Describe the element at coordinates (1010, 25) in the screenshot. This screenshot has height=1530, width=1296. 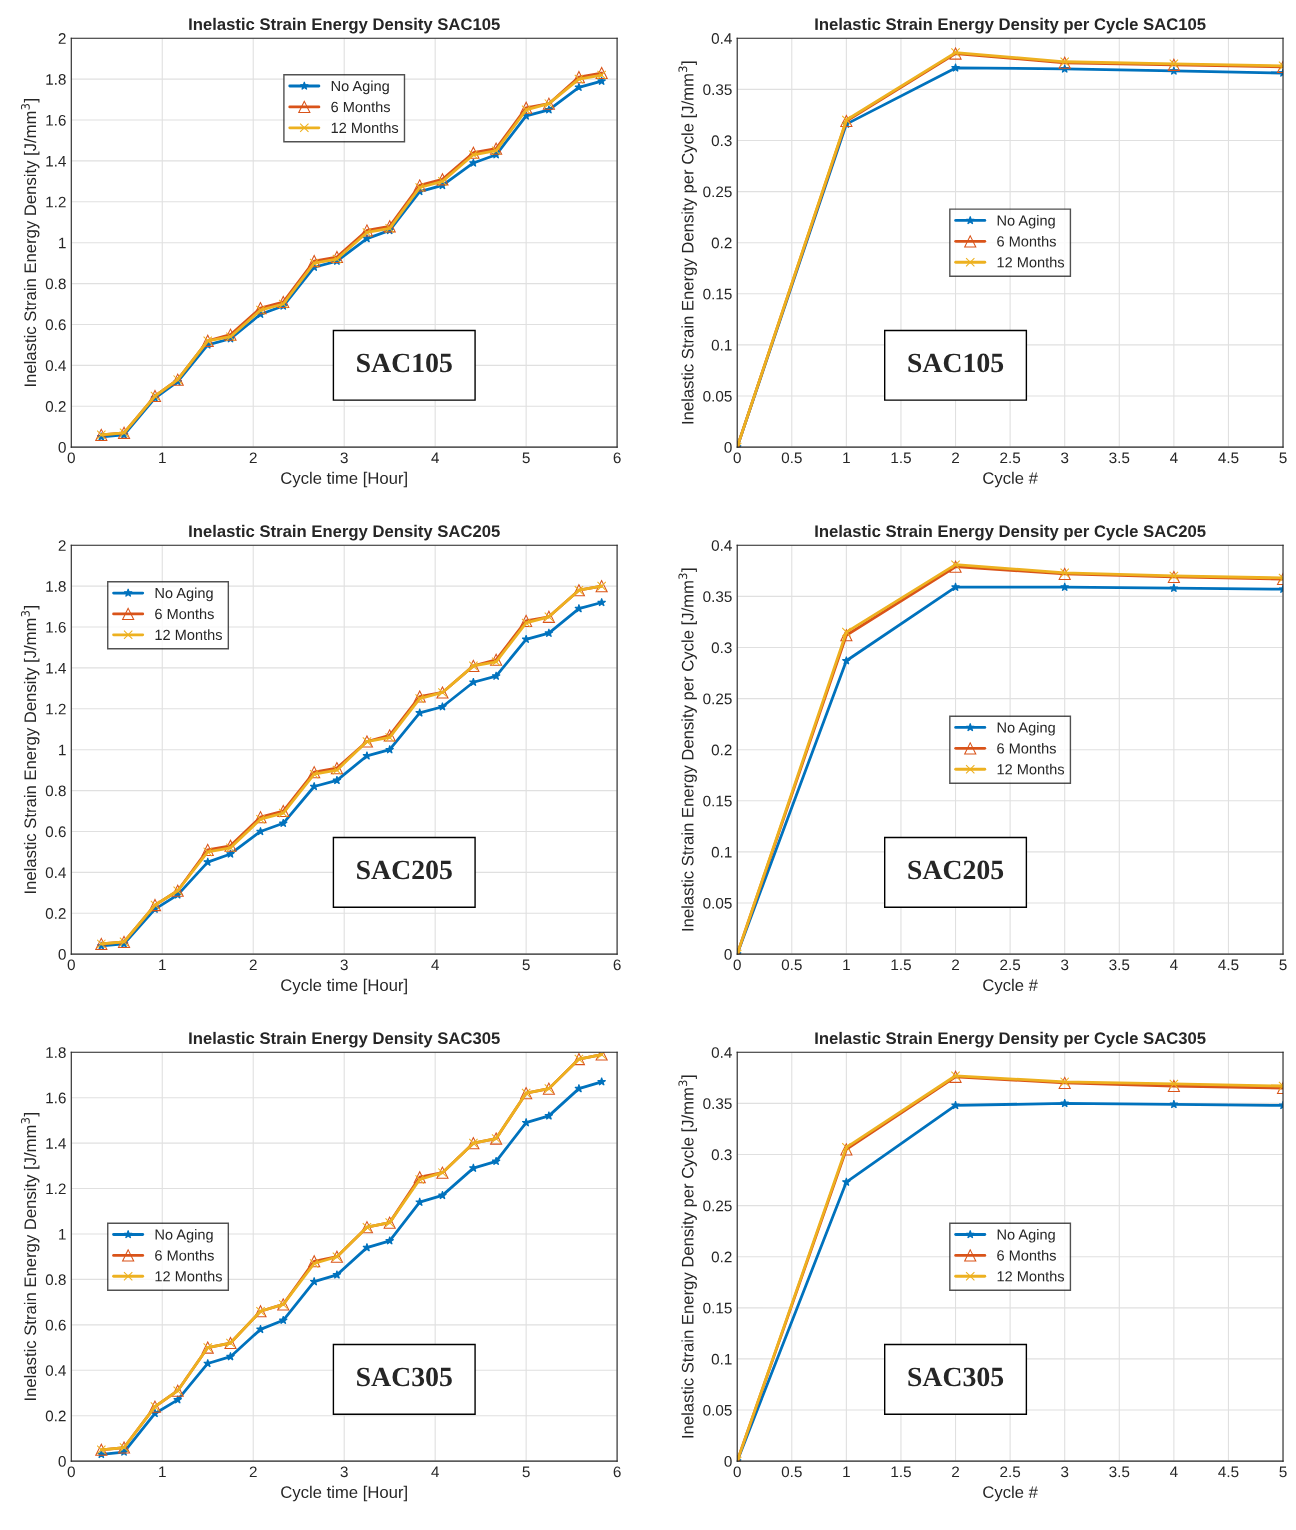
I see `chart-title: Inelastic Strain Energy Density per Cycle SAC105` at that location.